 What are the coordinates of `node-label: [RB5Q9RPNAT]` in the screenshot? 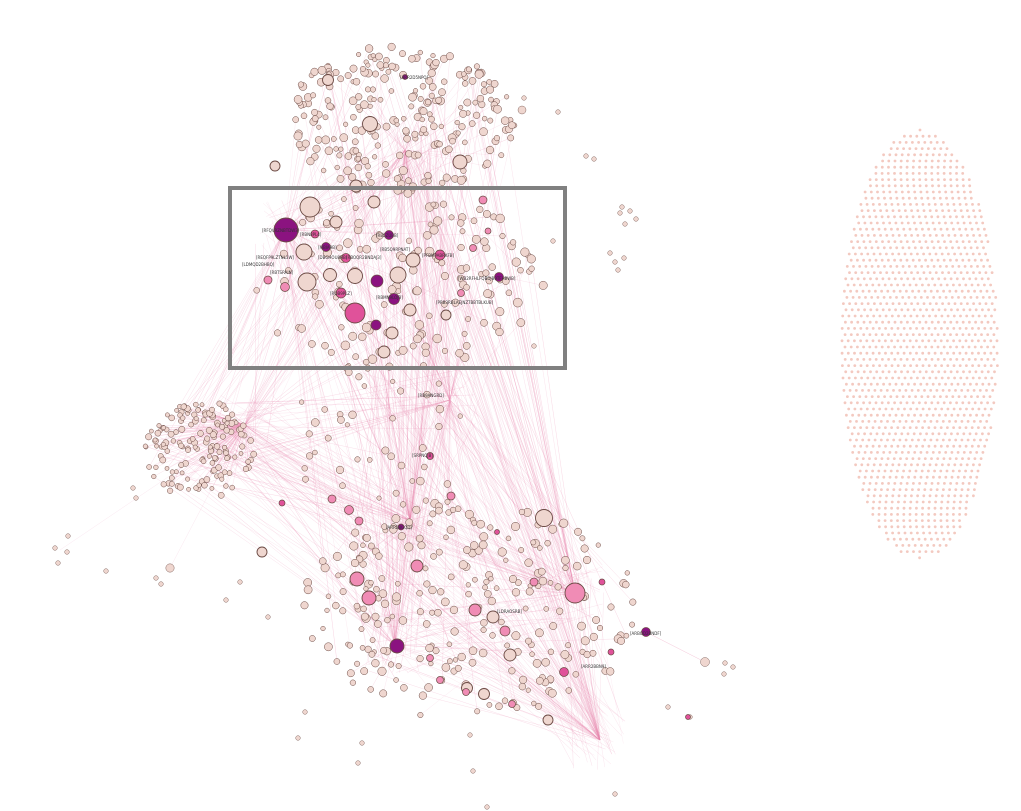 It's located at (395, 249).